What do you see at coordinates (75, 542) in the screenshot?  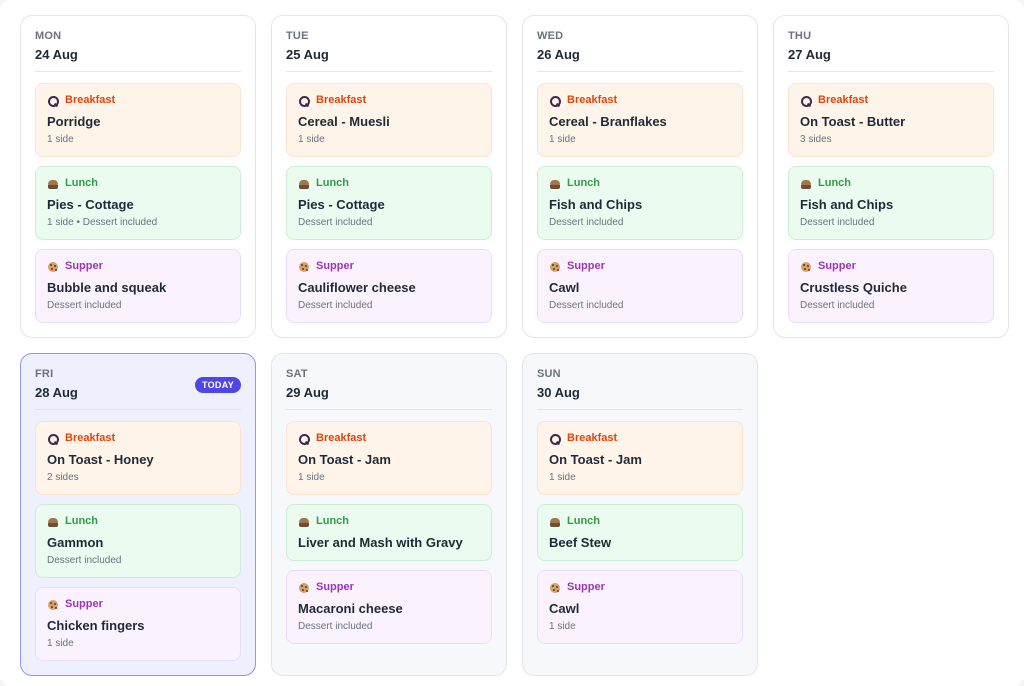 I see `dish-name: Gammon` at bounding box center [75, 542].